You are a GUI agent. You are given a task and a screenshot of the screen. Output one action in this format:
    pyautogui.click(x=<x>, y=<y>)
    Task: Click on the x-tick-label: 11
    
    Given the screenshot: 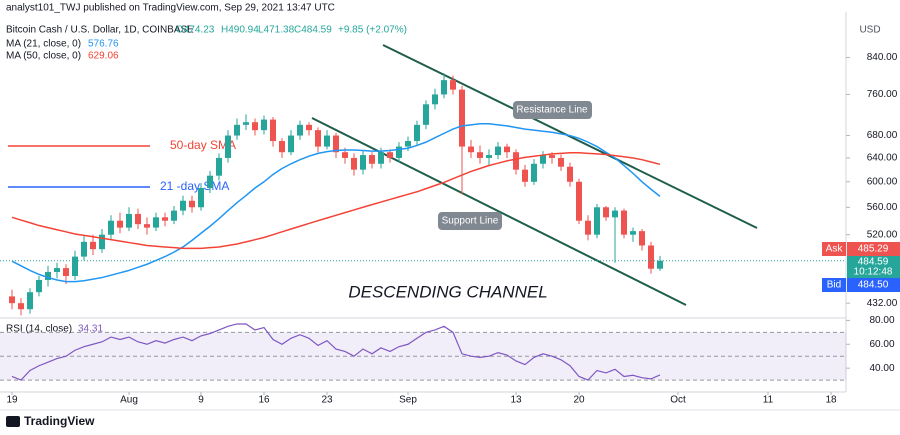 What is the action you would take?
    pyautogui.click(x=768, y=400)
    